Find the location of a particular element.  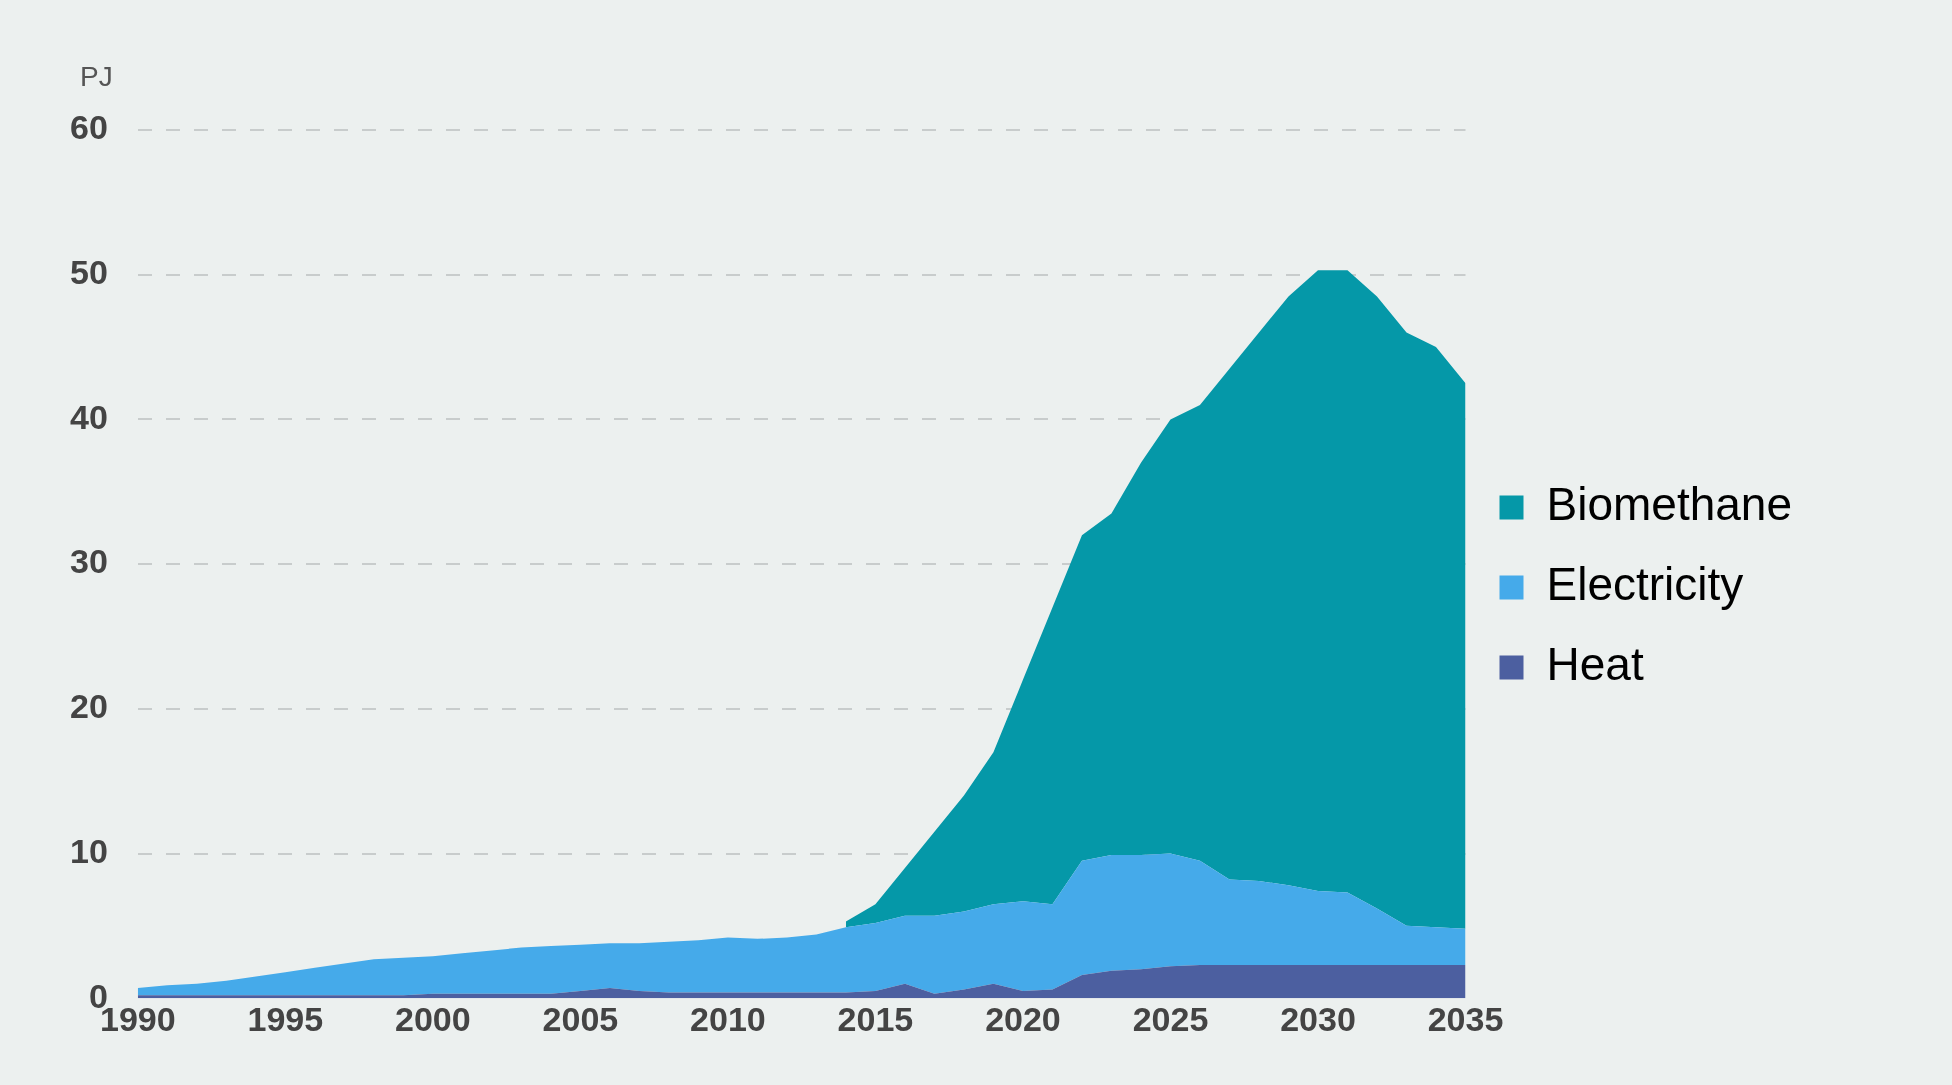

y-tick-label: 30 is located at coordinates (88, 561).